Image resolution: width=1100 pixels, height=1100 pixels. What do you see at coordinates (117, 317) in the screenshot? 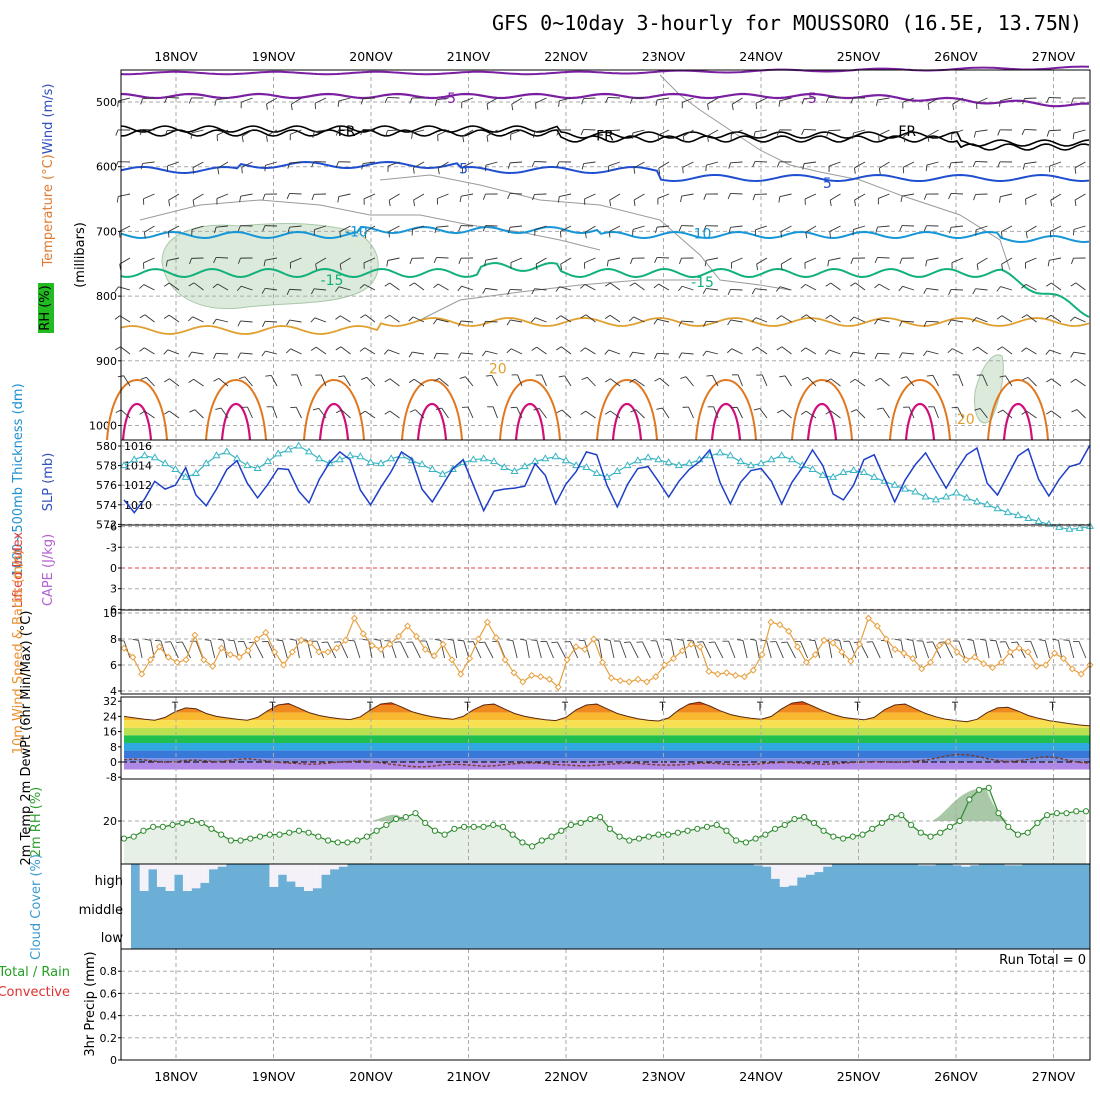
I see `wind-barb-0-7-flag` at bounding box center [117, 317].